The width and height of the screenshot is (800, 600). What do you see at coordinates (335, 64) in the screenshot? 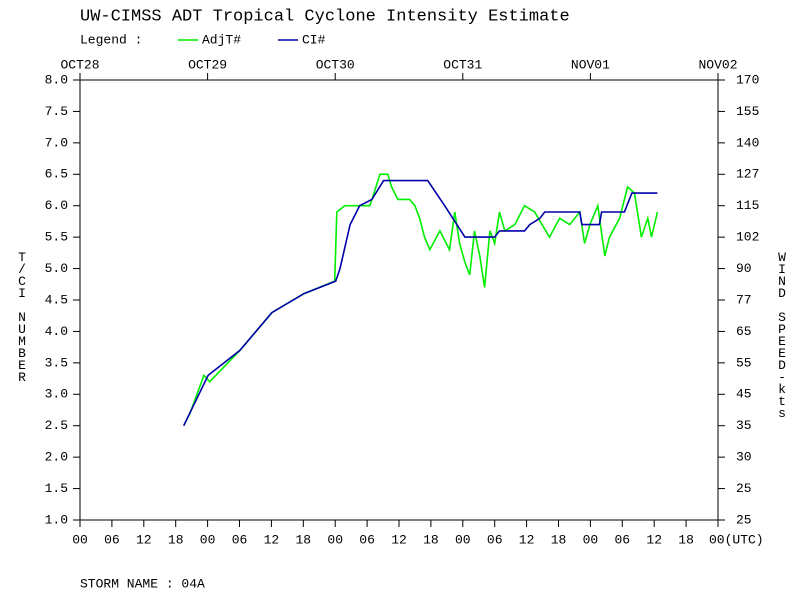
I see `date-tick-label: OCT30` at bounding box center [335, 64].